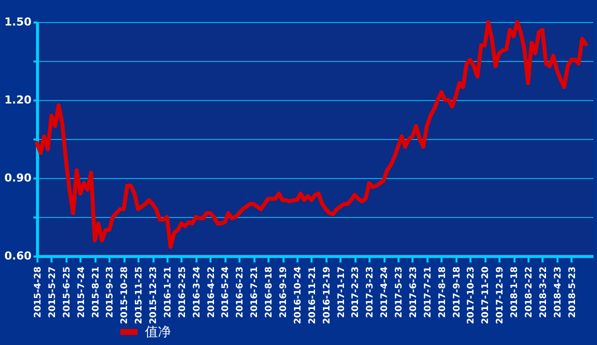  I want to click on x-tick-label: 2017-3-23, so click(371, 292).